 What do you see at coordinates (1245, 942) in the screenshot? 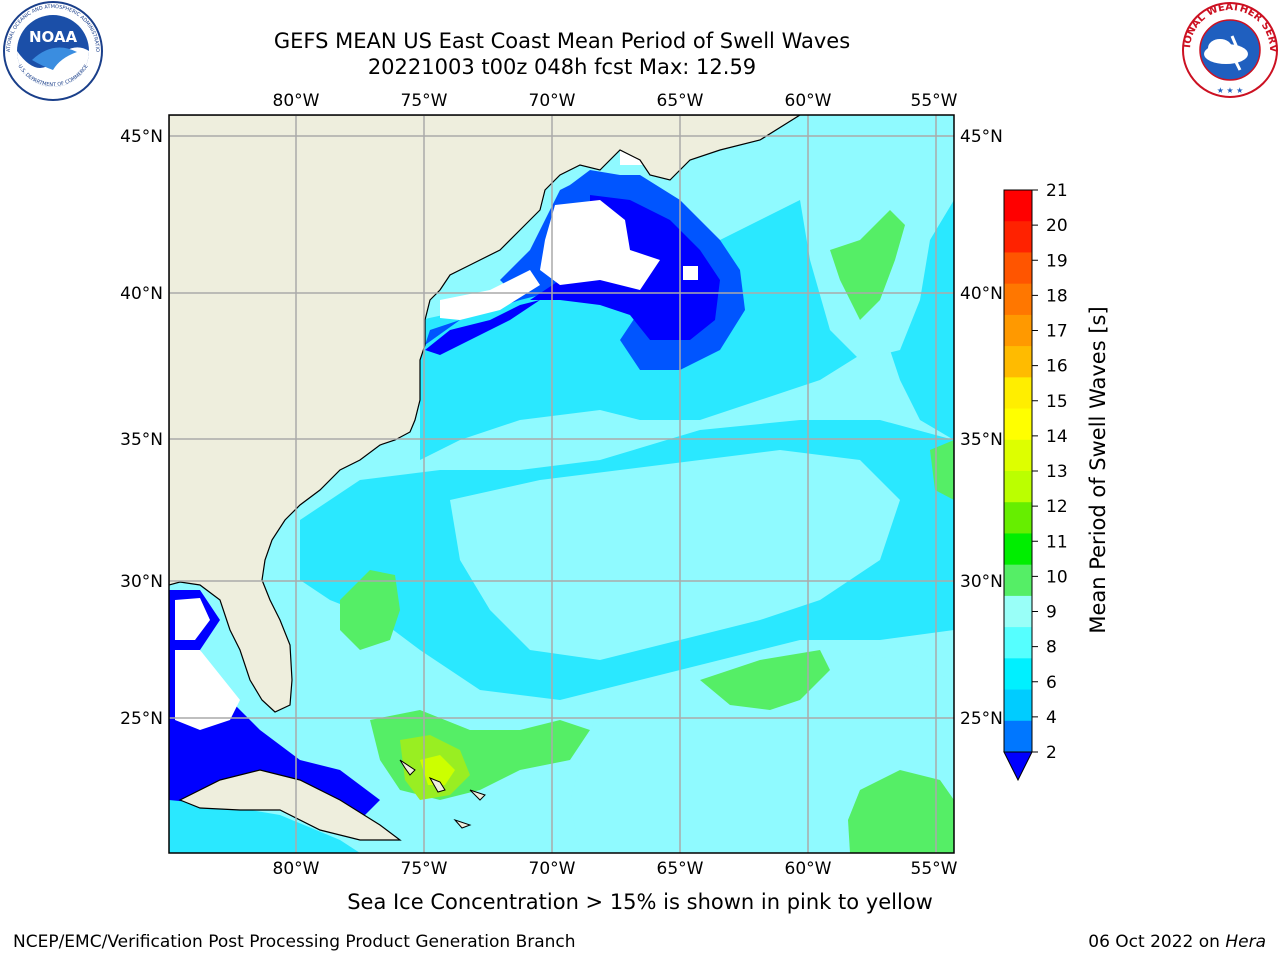
I see `date-host: Hera` at bounding box center [1245, 942].